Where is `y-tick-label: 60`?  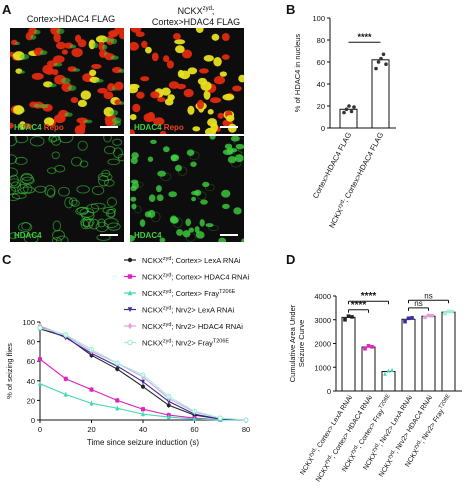 y-tick-label: 60 is located at coordinates (31, 361).